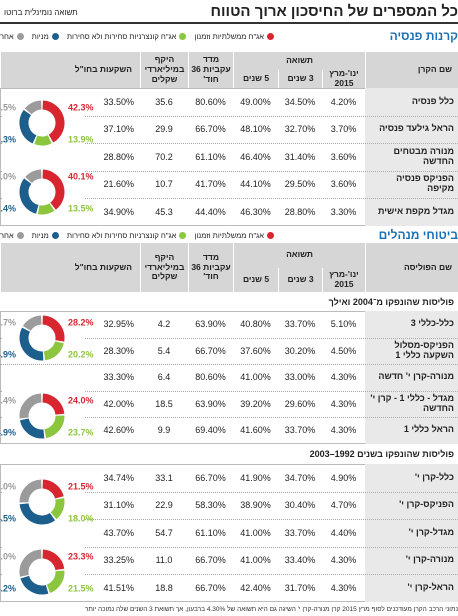 This screenshot has width=458, height=616. What do you see at coordinates (300, 560) in the screenshot?
I see `cell-value: 33.40%` at bounding box center [300, 560].